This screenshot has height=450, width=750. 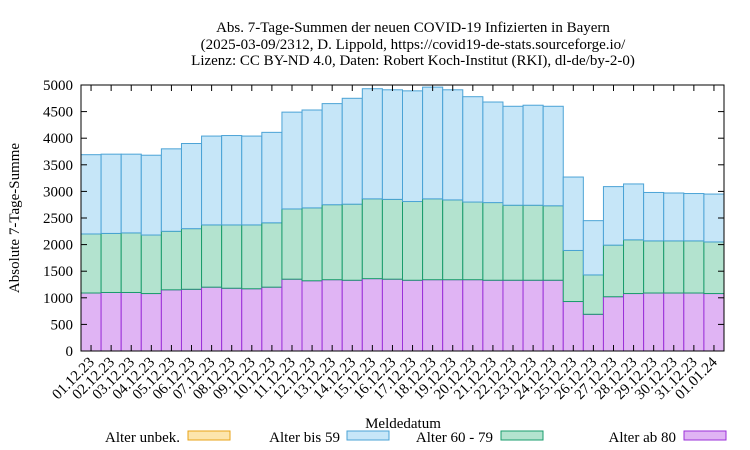 What do you see at coordinates (58, 299) in the screenshot?
I see `y-tick-label-1000: 1000` at bounding box center [58, 299].